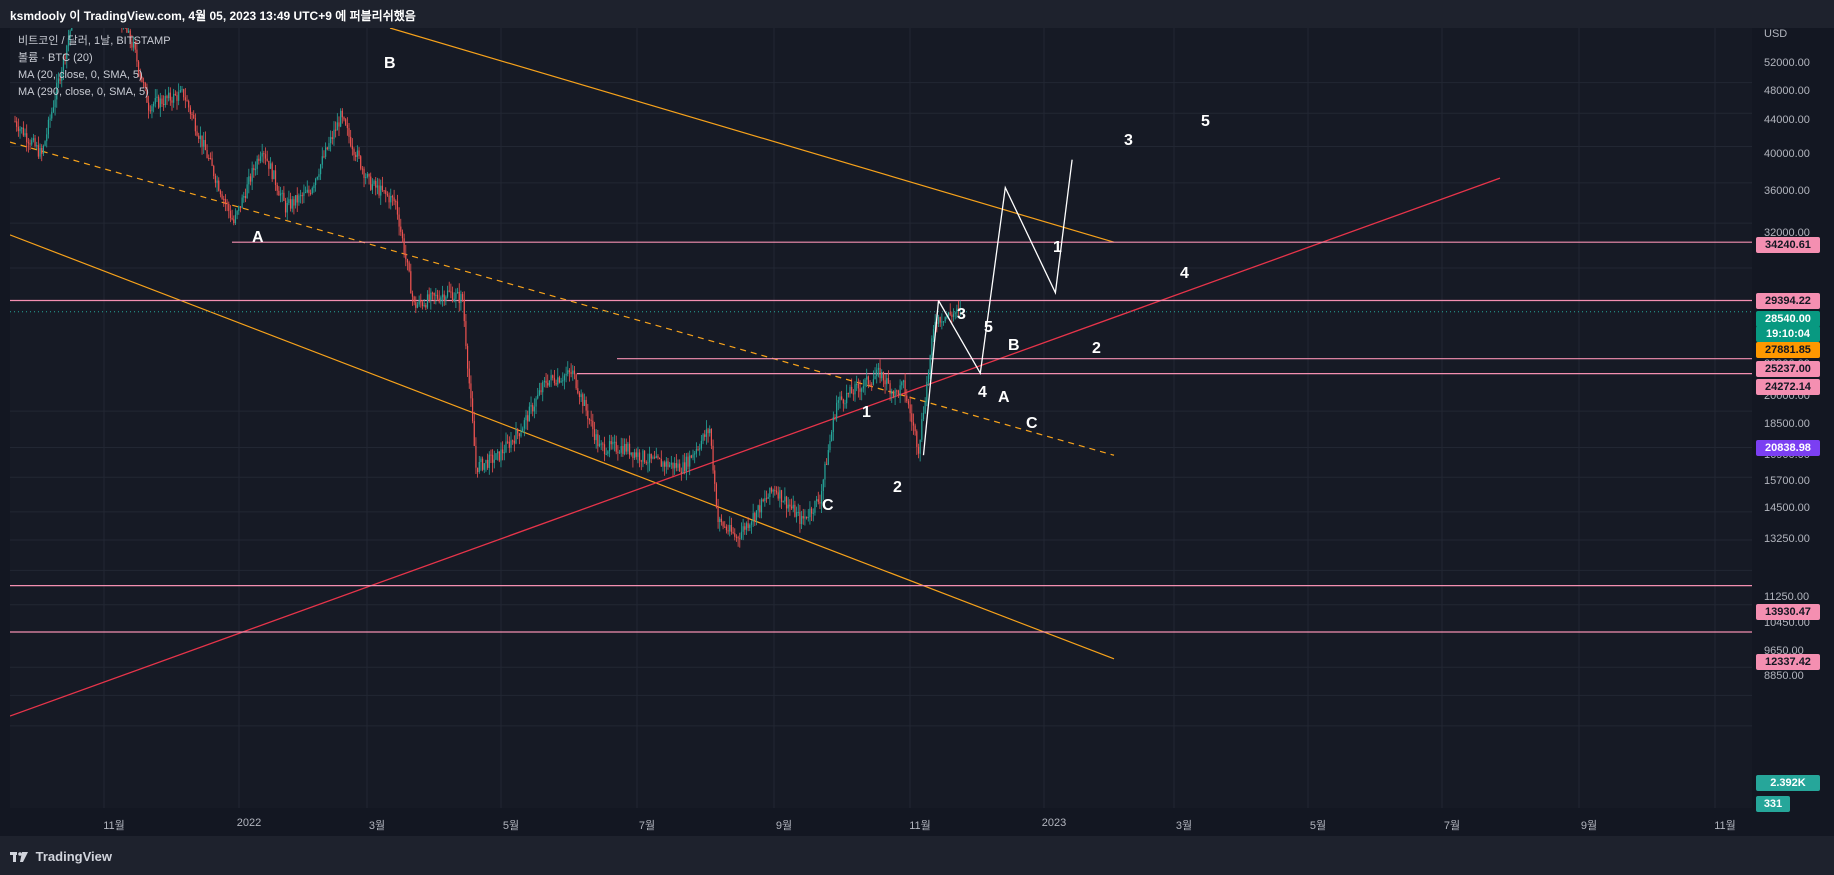  I want to click on wave-label: C, so click(828, 505).